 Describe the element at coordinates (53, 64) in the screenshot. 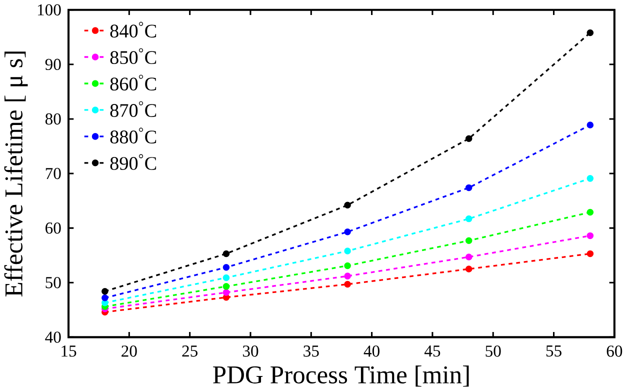

I see `y-tick-label: 90` at that location.